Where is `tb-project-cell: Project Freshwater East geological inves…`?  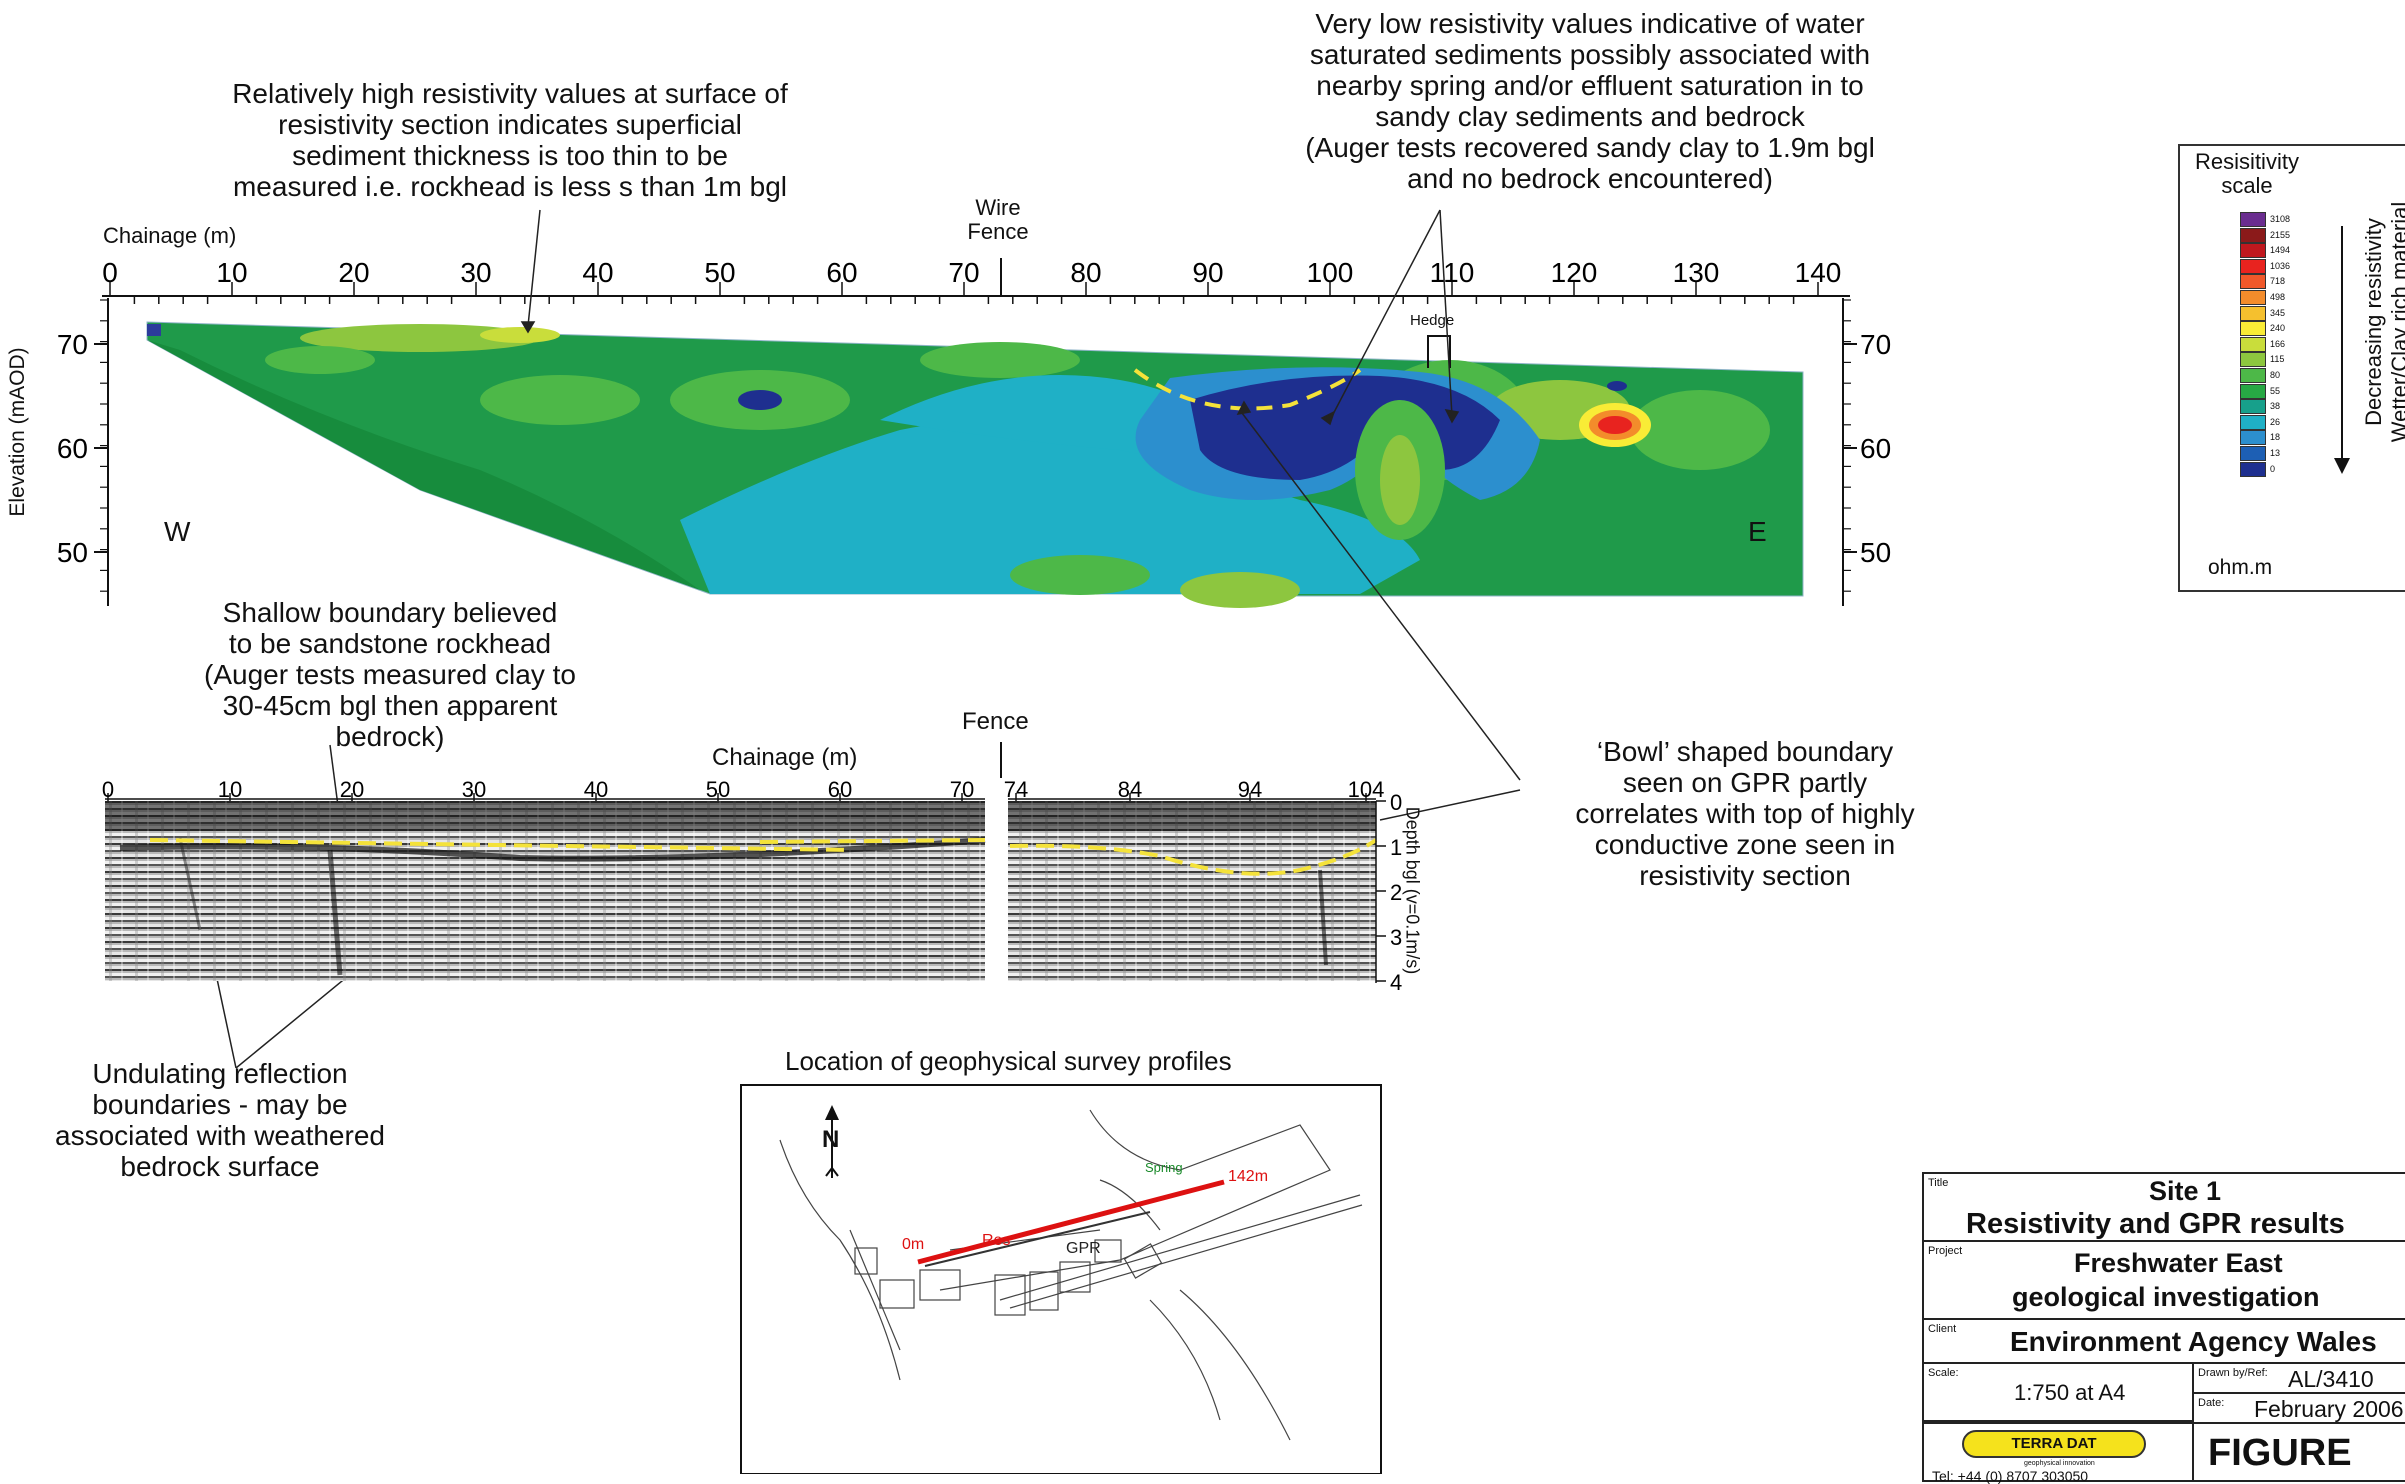 tb-project-cell: Project Freshwater East geological inves… is located at coordinates (2163, 1280).